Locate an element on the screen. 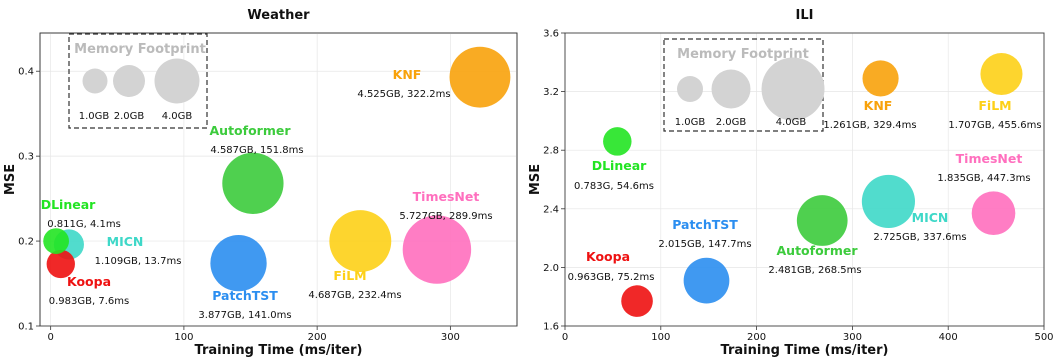 This screenshot has height=362, width=1055. bubble-stat-dlinear: 0.811G, 4.1ms is located at coordinates (84, 224).